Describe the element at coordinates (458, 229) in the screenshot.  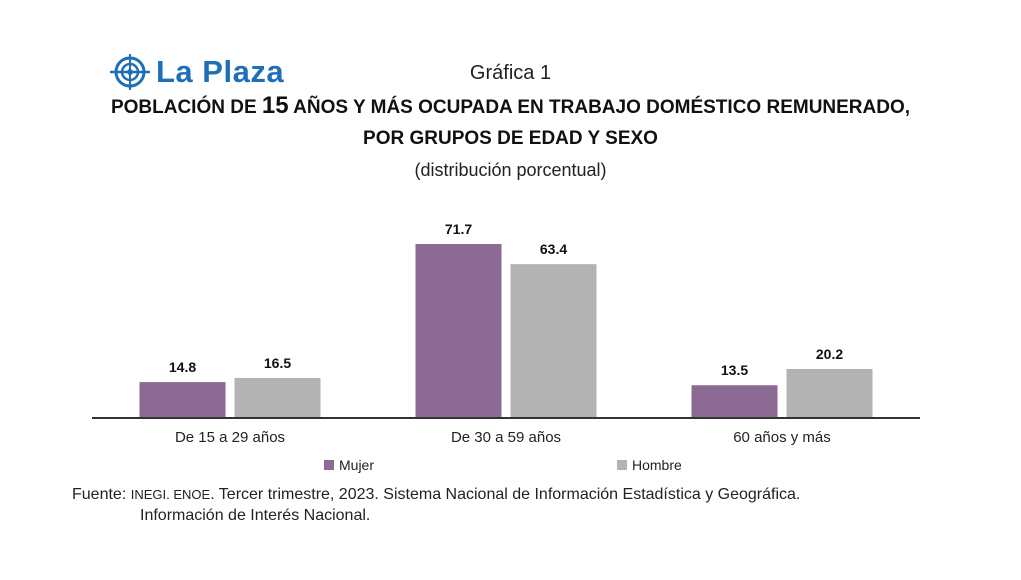
I see `data-label-mujer-1: 71.7` at that location.